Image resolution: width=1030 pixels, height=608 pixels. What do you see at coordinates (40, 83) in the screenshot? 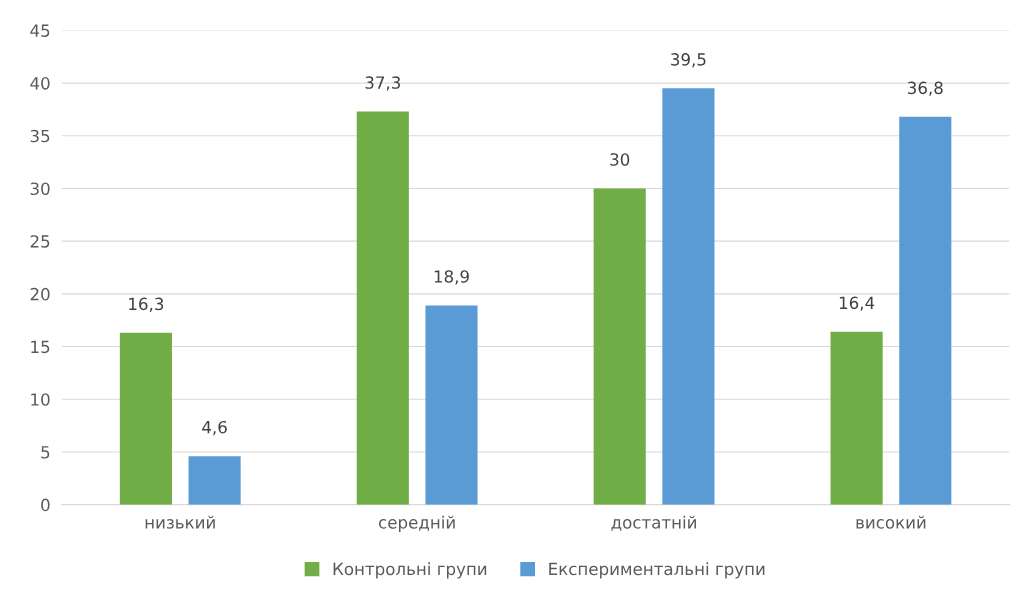
I see `y-tick-label: 40` at bounding box center [40, 83].